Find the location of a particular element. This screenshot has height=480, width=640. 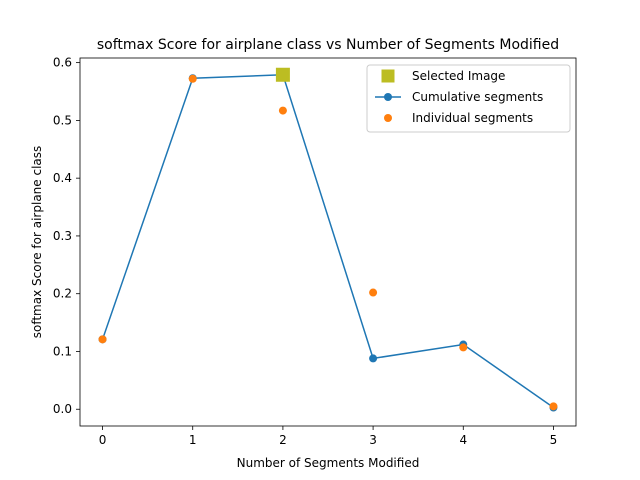

legend-selected-image-label: Selected Image is located at coordinates (458, 76).